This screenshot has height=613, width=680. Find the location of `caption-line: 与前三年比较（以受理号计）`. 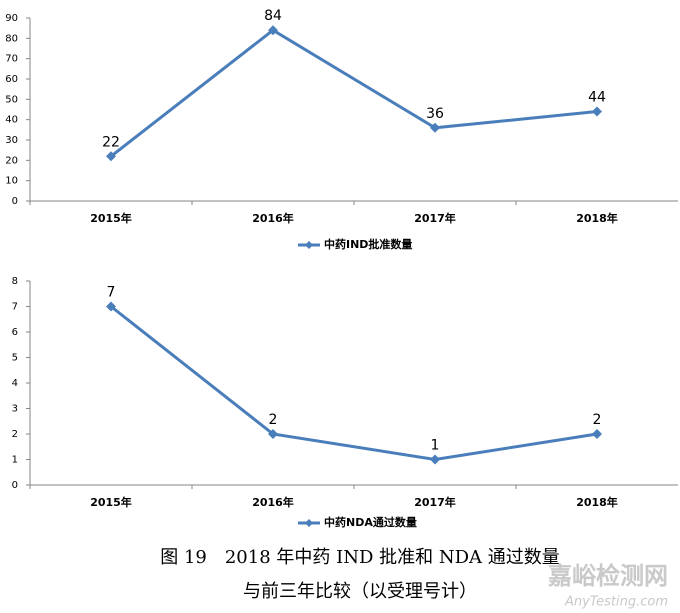

caption-line: 与前三年比较（以受理号计） is located at coordinates (360, 591).